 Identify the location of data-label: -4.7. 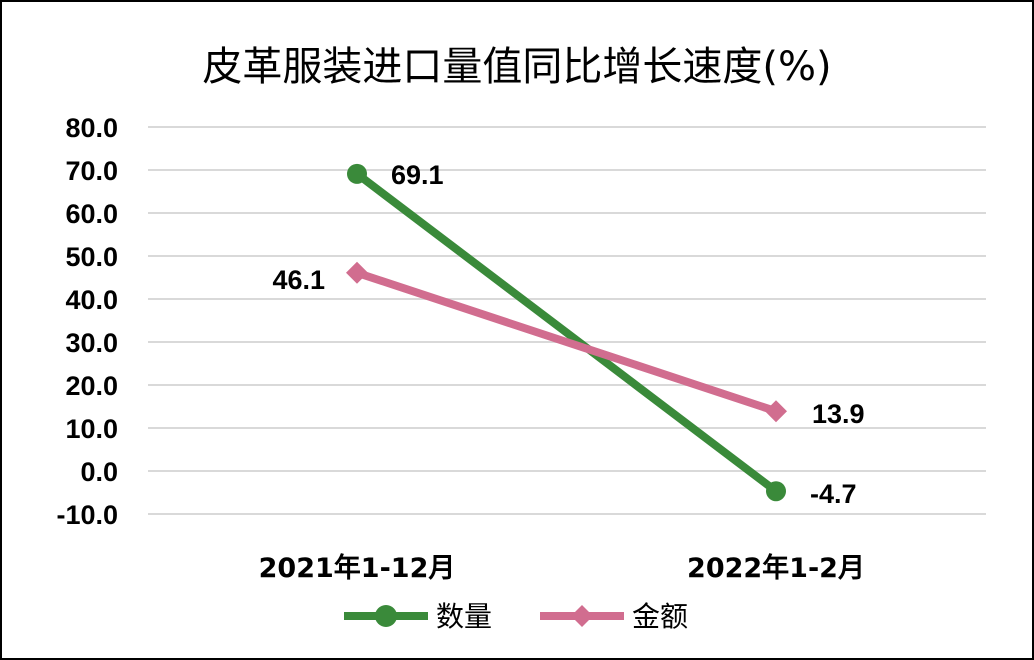
(833, 494).